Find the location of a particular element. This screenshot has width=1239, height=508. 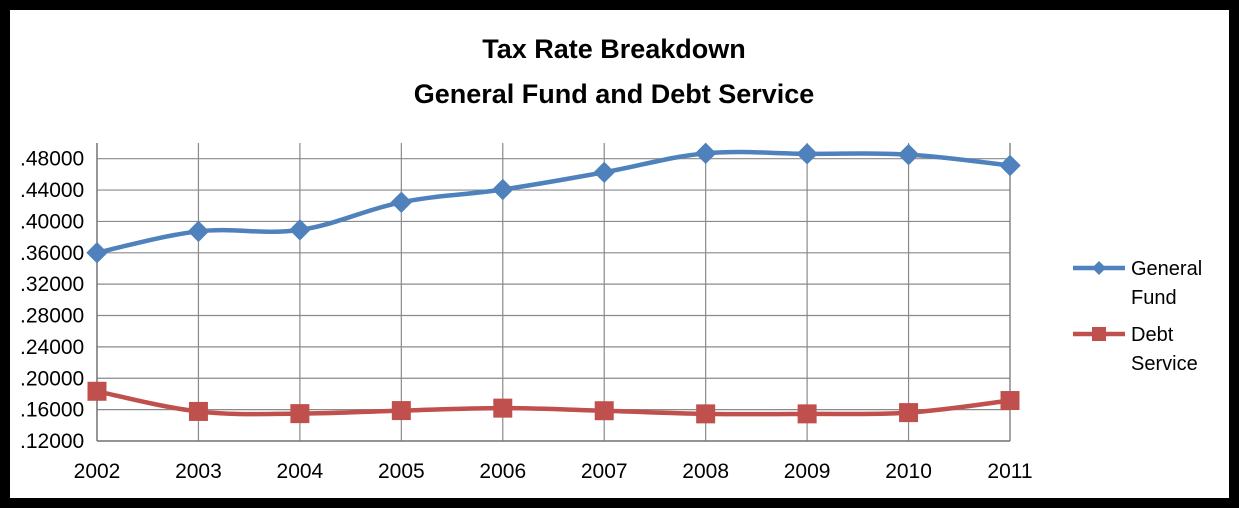

x-tick-label: 2005 is located at coordinates (401, 471).